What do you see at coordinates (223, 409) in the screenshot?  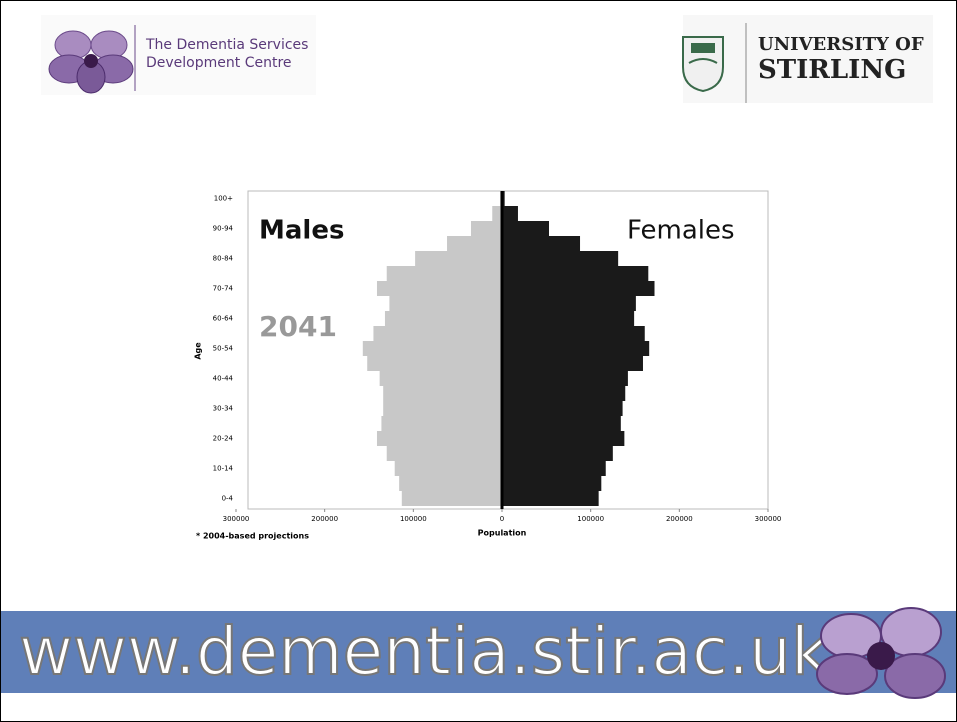 I see `y-tick-label: 30-34` at bounding box center [223, 409].